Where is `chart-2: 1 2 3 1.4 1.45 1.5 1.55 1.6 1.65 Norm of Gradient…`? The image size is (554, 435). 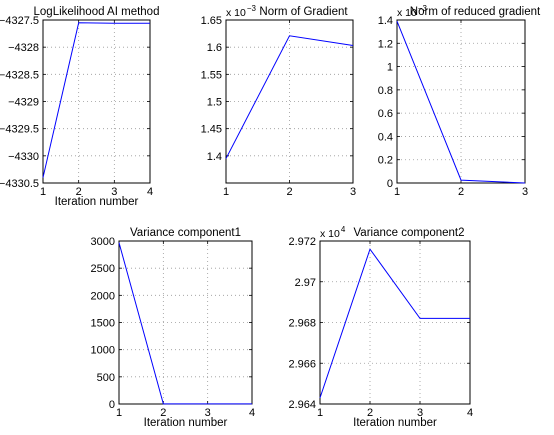
chart-2: 1 2 3 1.4 1.45 1.5 1.55 1.6 1.65 Norm of Gradient… is located at coordinates (278, 101).